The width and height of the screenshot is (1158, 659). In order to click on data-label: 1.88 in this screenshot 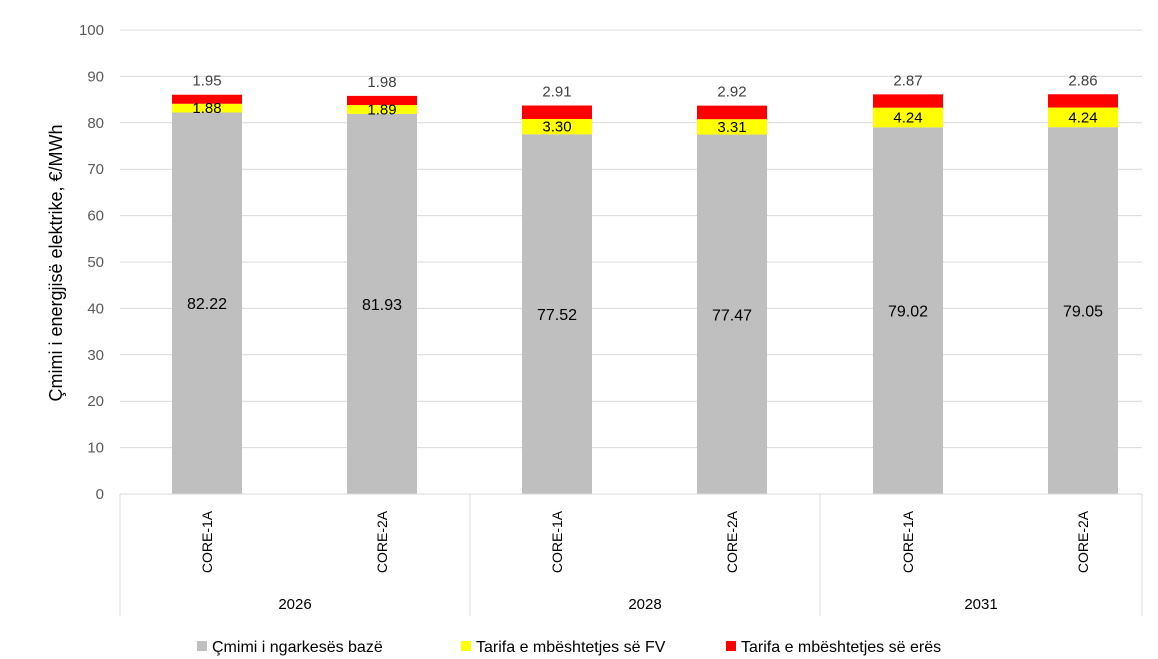, I will do `click(206, 108)`.